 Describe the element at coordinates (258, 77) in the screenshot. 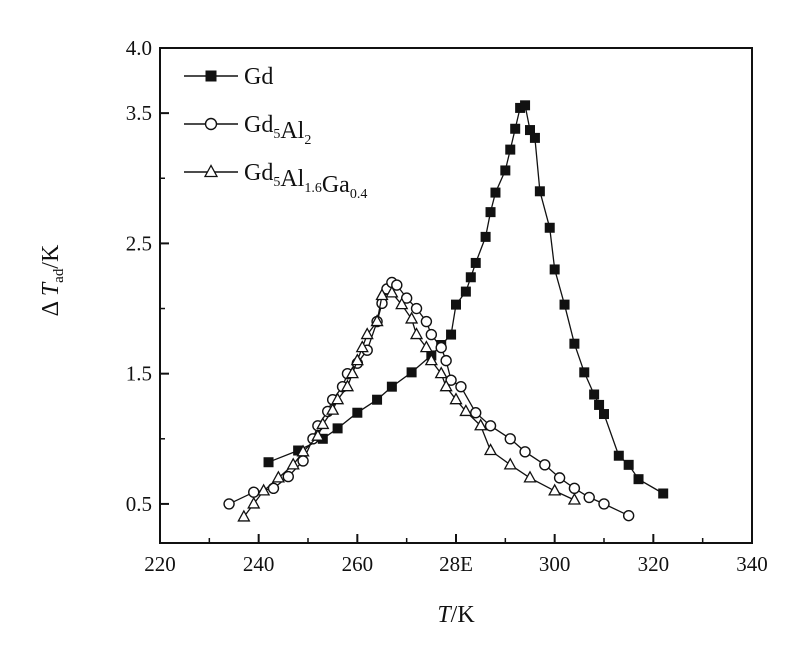

I see `legend-label: Gd` at that location.